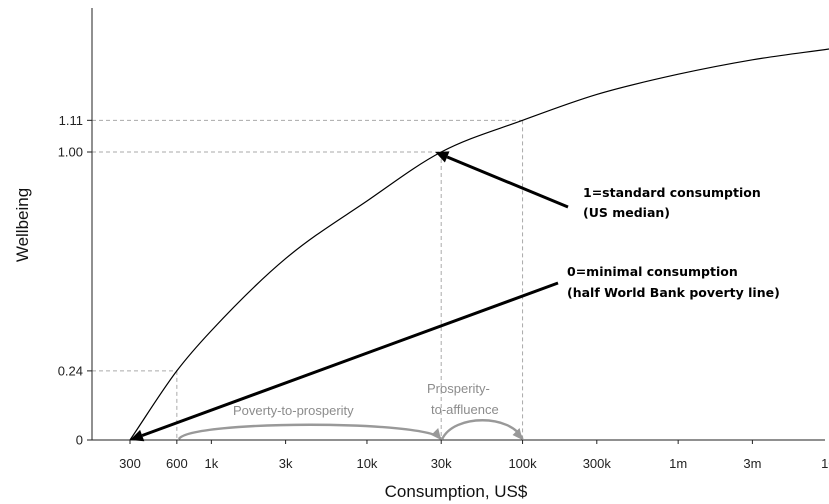 This screenshot has width=829, height=504. What do you see at coordinates (130, 463) in the screenshot?
I see `x-tick-label: 300` at bounding box center [130, 463].